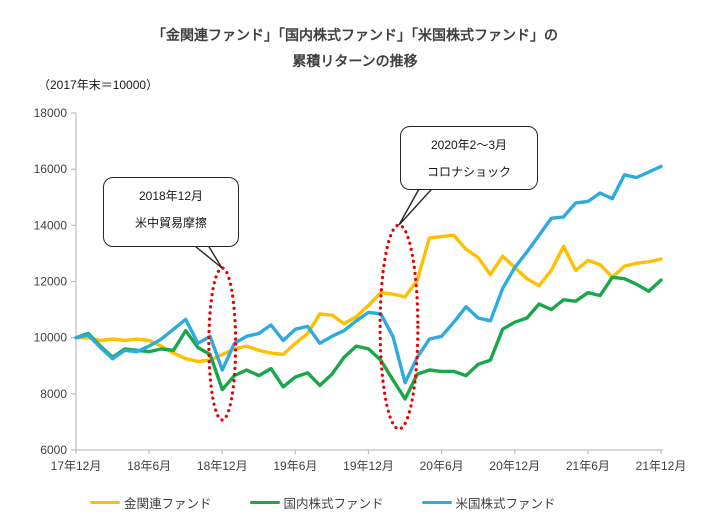 The width and height of the screenshot is (710, 526). I want to click on x-axis-label: 18年12月, so click(222, 466).